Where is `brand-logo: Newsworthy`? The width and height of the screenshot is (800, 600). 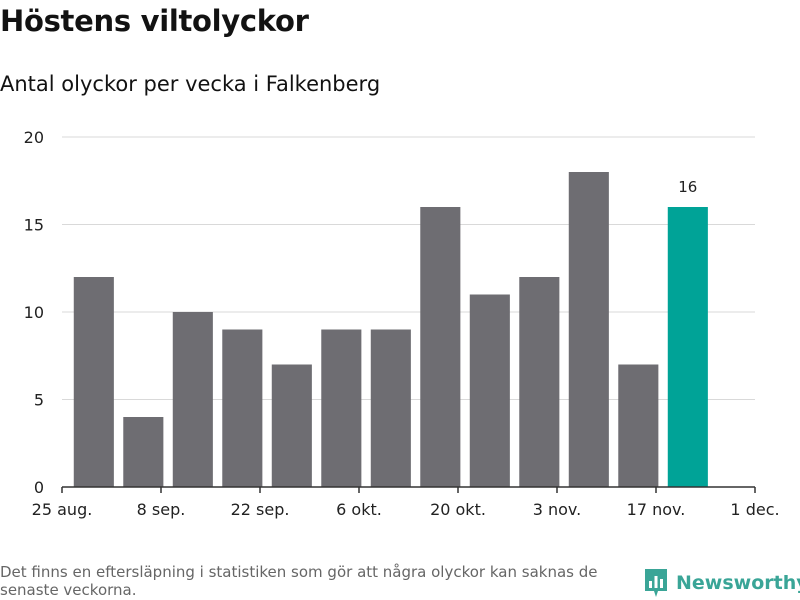 brand-logo: Newsworthy is located at coordinates (722, 583).